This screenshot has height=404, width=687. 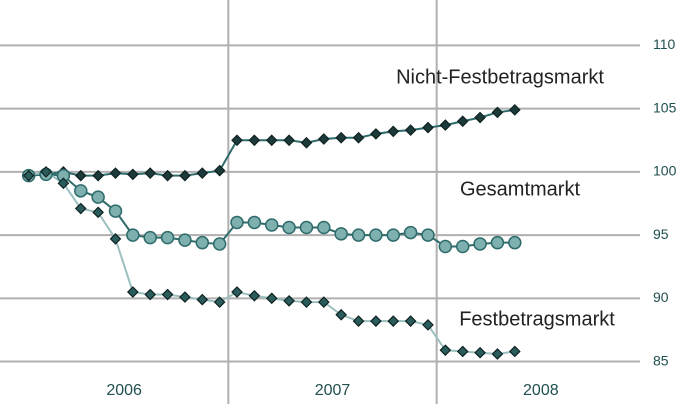 I want to click on x-group-label: 2007, so click(x=333, y=390).